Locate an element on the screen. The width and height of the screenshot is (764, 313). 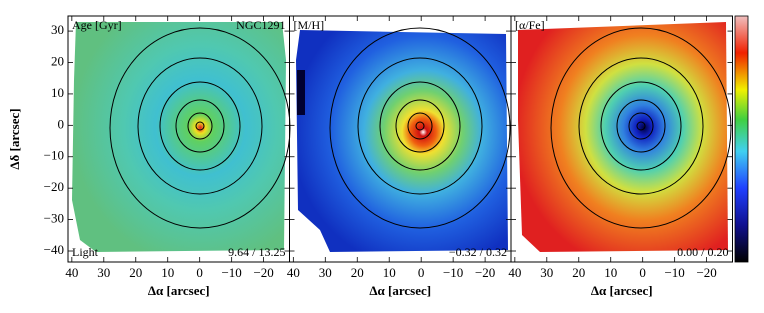
y-tick-label: −40 is located at coordinates (54, 249).